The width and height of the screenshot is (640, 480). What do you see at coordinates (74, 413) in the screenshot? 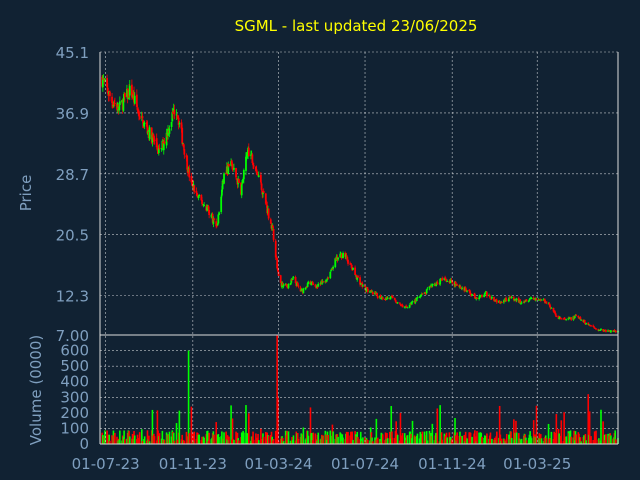
I see `volume-tick-label: 200` at bounding box center [74, 413].